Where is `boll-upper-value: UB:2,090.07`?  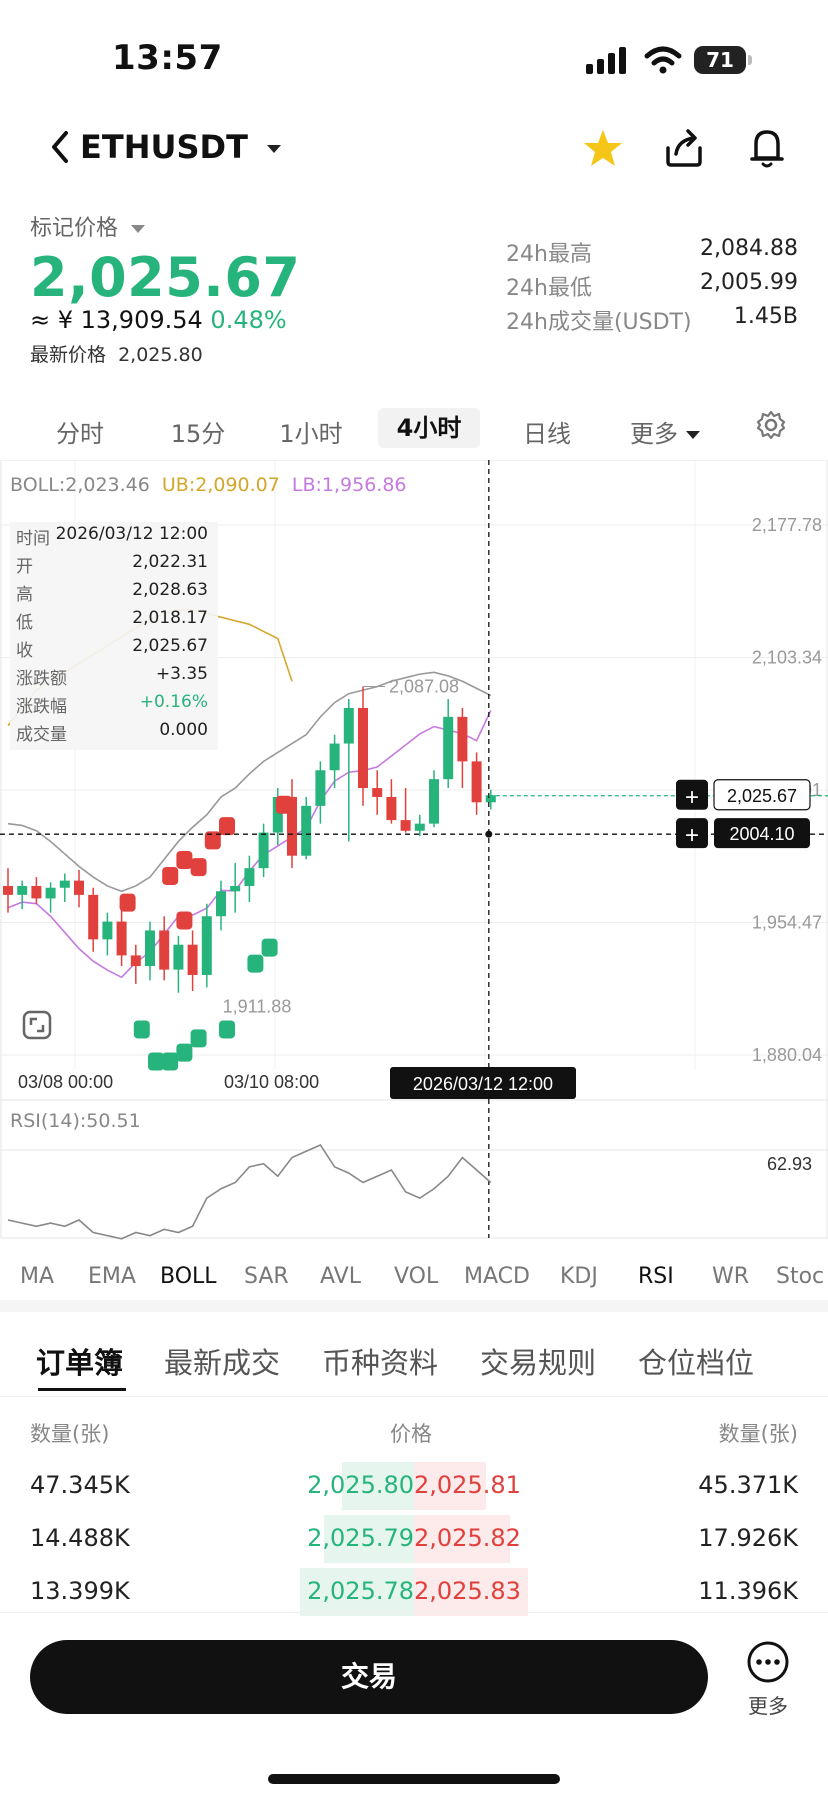
boll-upper-value: UB:2,090.07 is located at coordinates (220, 485).